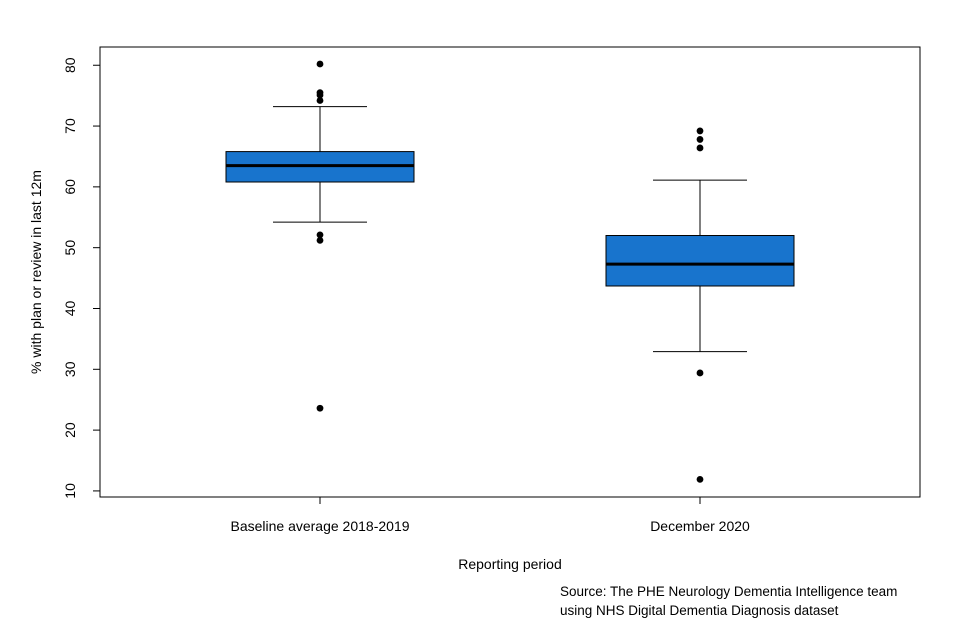 The width and height of the screenshot is (960, 640). I want to click on y-tick-label-40: 40, so click(70, 308).